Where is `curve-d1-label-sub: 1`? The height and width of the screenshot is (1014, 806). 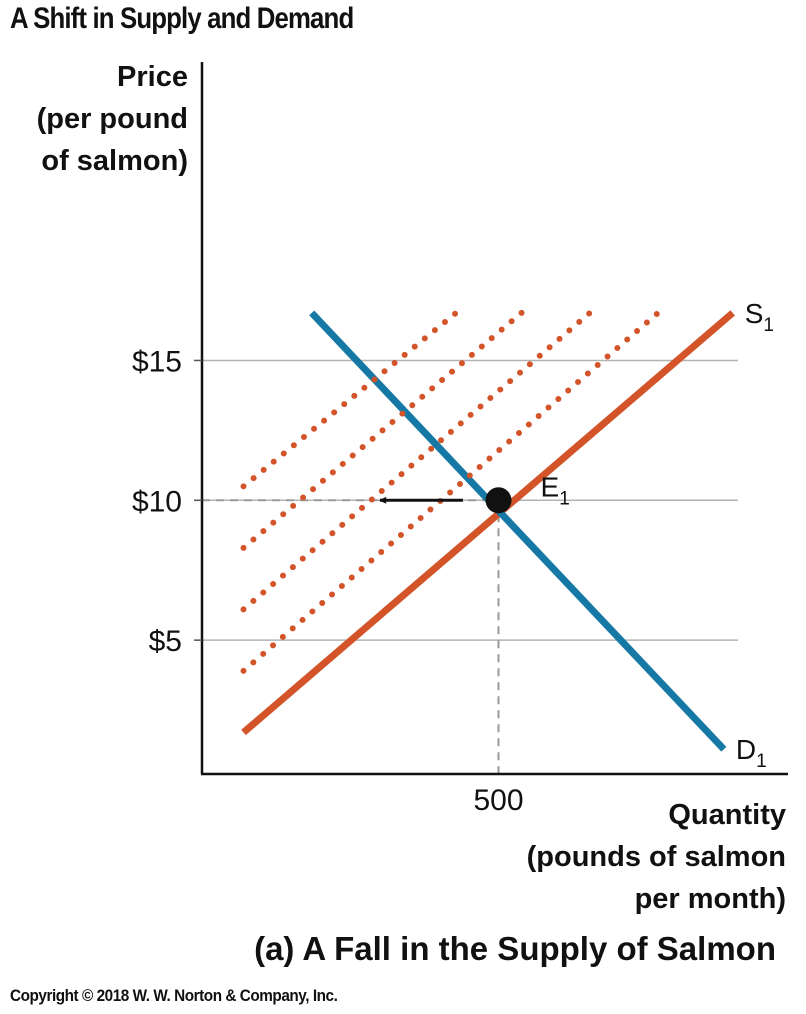 curve-d1-label-sub: 1 is located at coordinates (761, 761).